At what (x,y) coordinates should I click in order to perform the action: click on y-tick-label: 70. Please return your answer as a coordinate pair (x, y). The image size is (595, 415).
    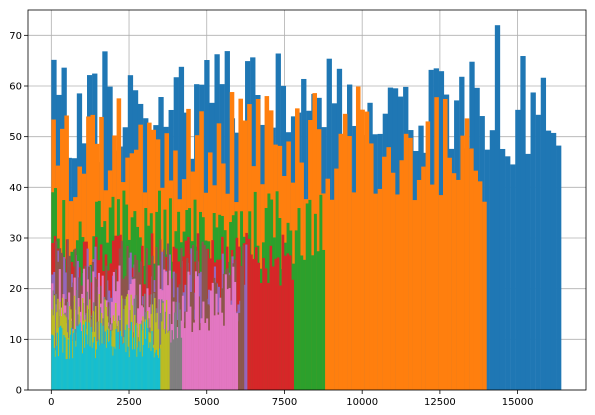
    Looking at the image, I should click on (15, 36).